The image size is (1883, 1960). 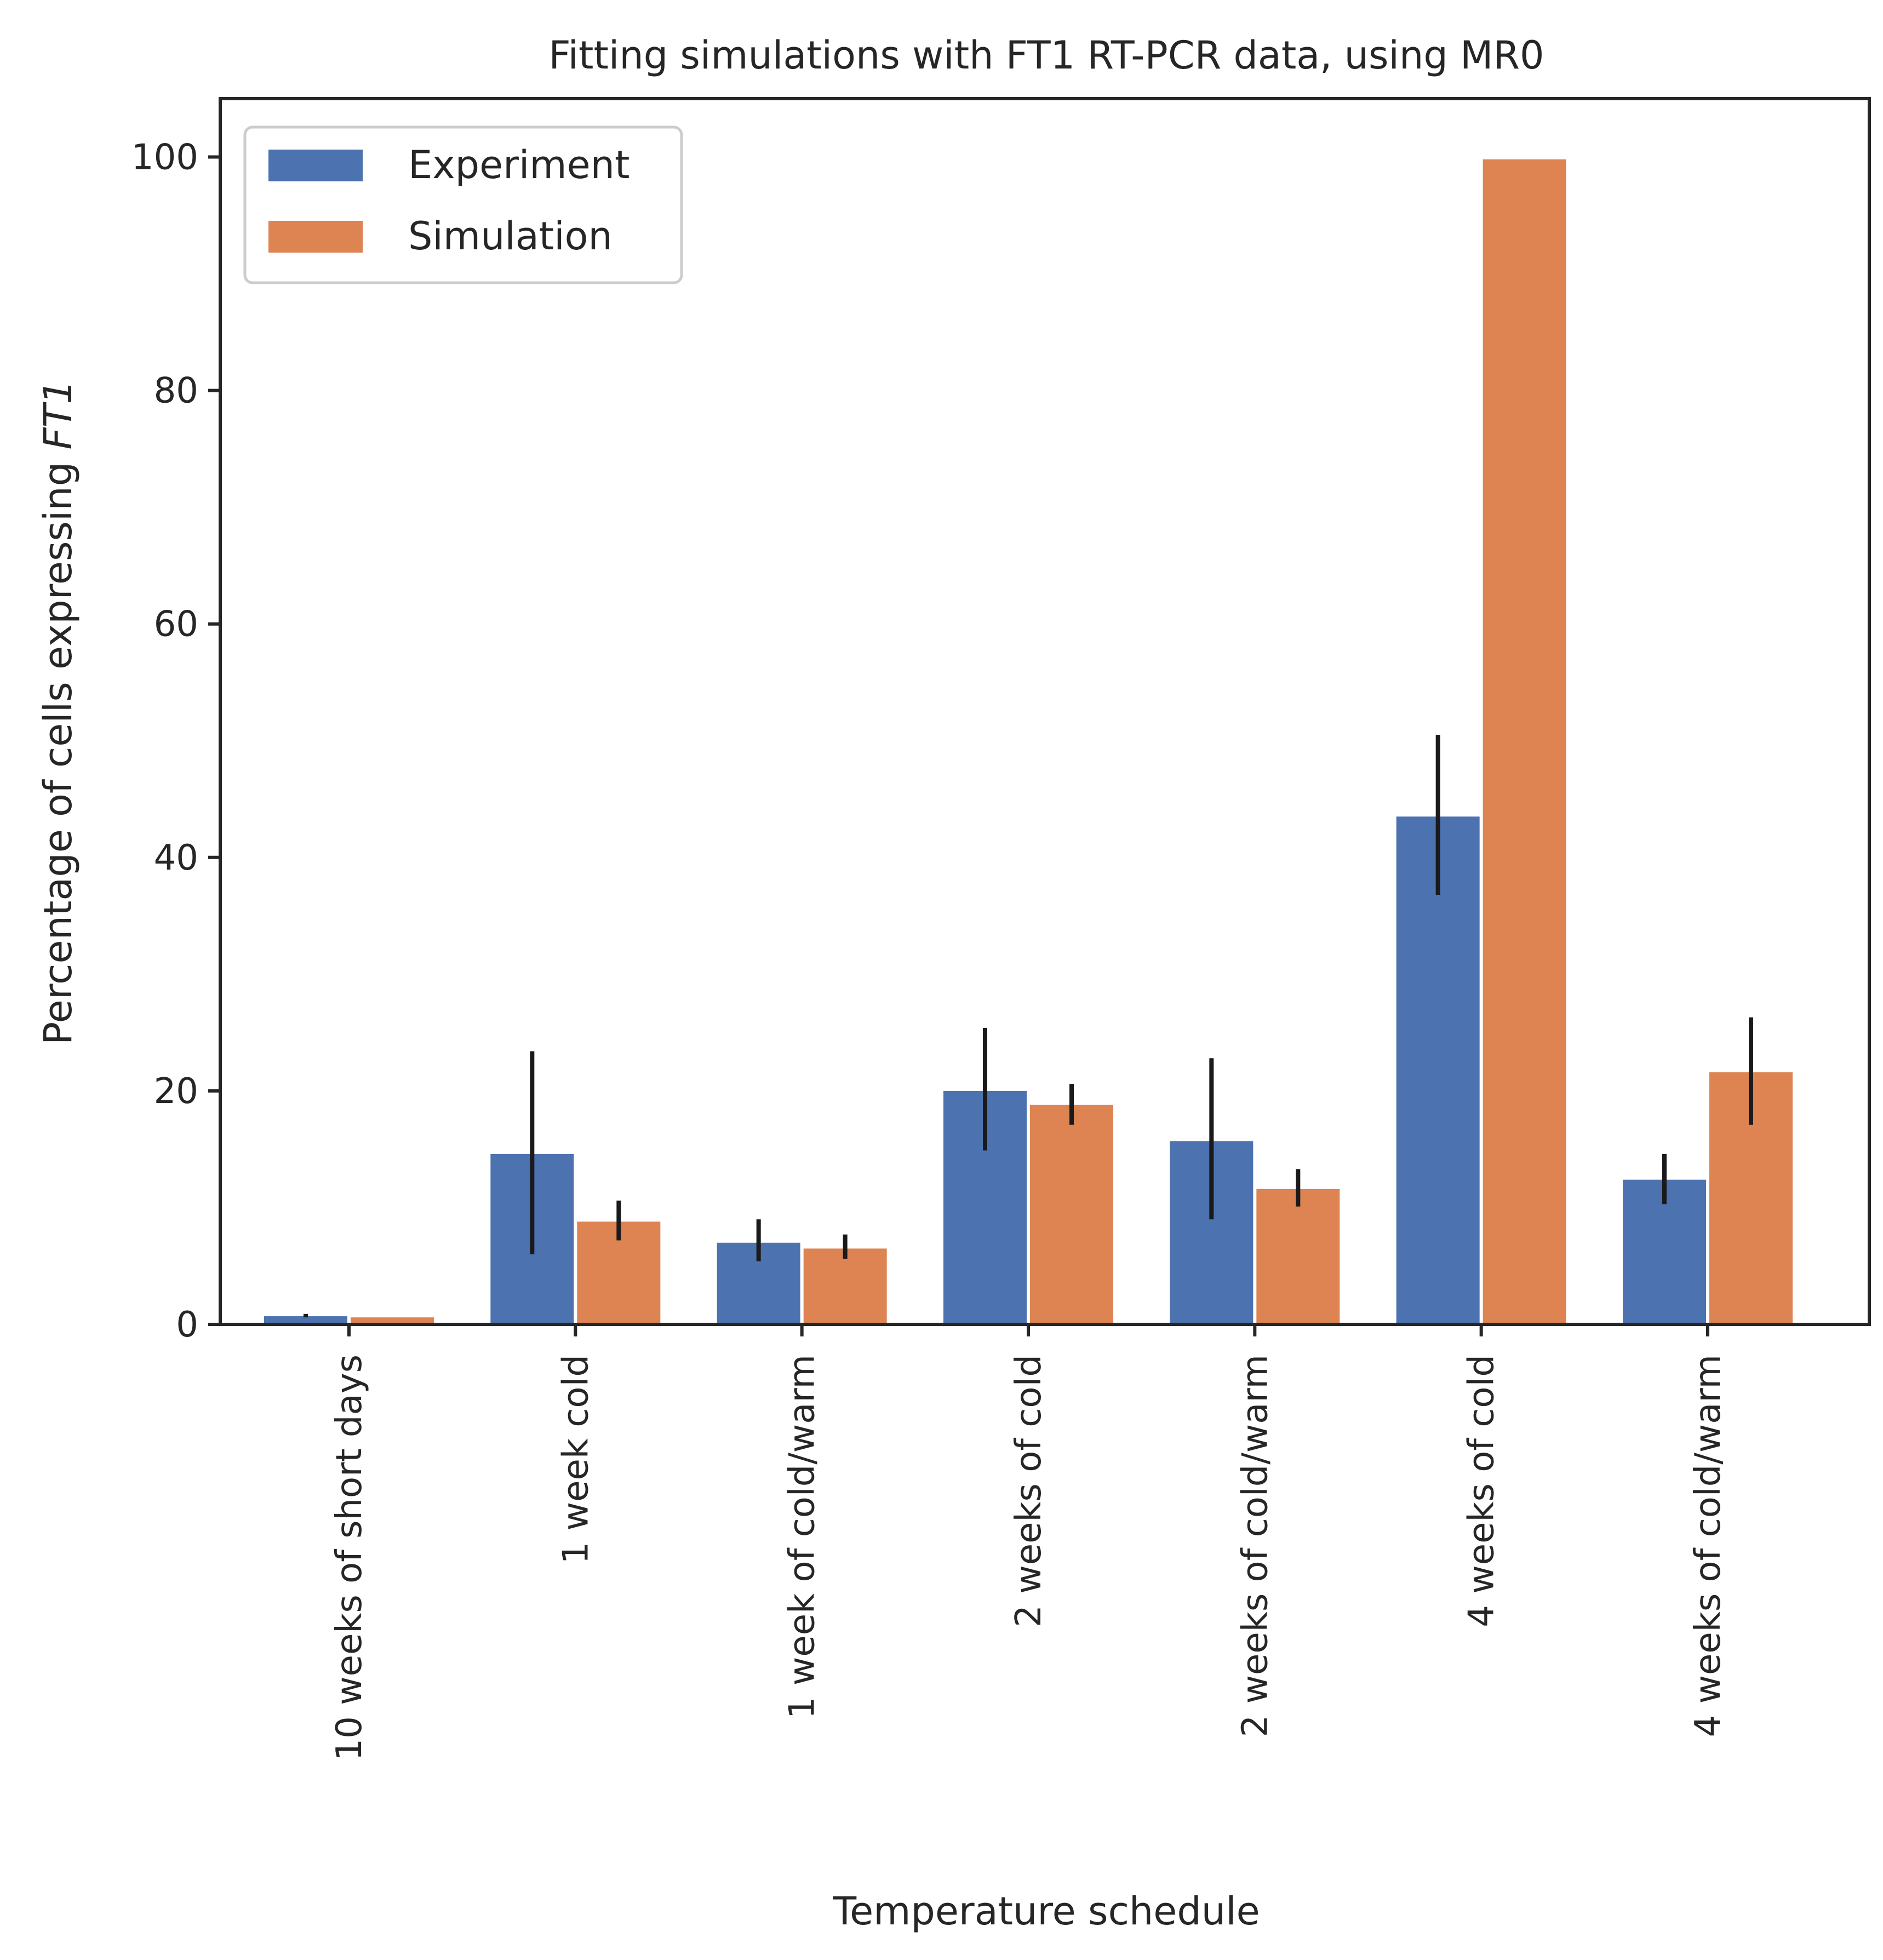 I want to click on x-tick-label-0: 10 weeks of short days, so click(x=349, y=1558).